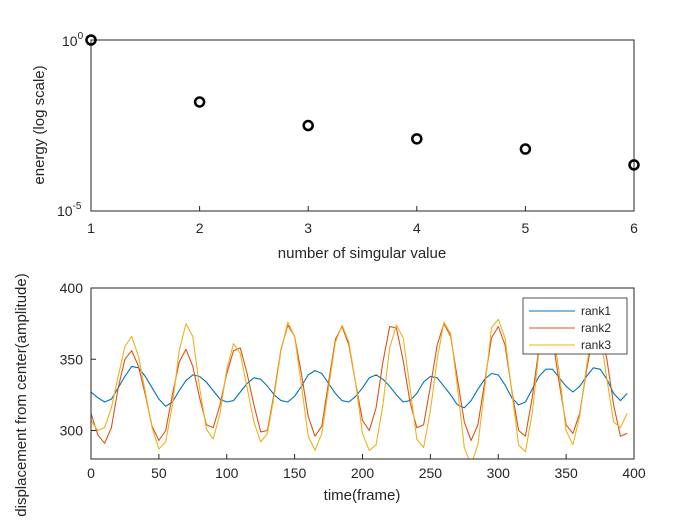 The height and width of the screenshot is (525, 700). Describe the element at coordinates (69, 210) in the screenshot. I see `top-y-tick-label-bottom: 10-5` at that location.